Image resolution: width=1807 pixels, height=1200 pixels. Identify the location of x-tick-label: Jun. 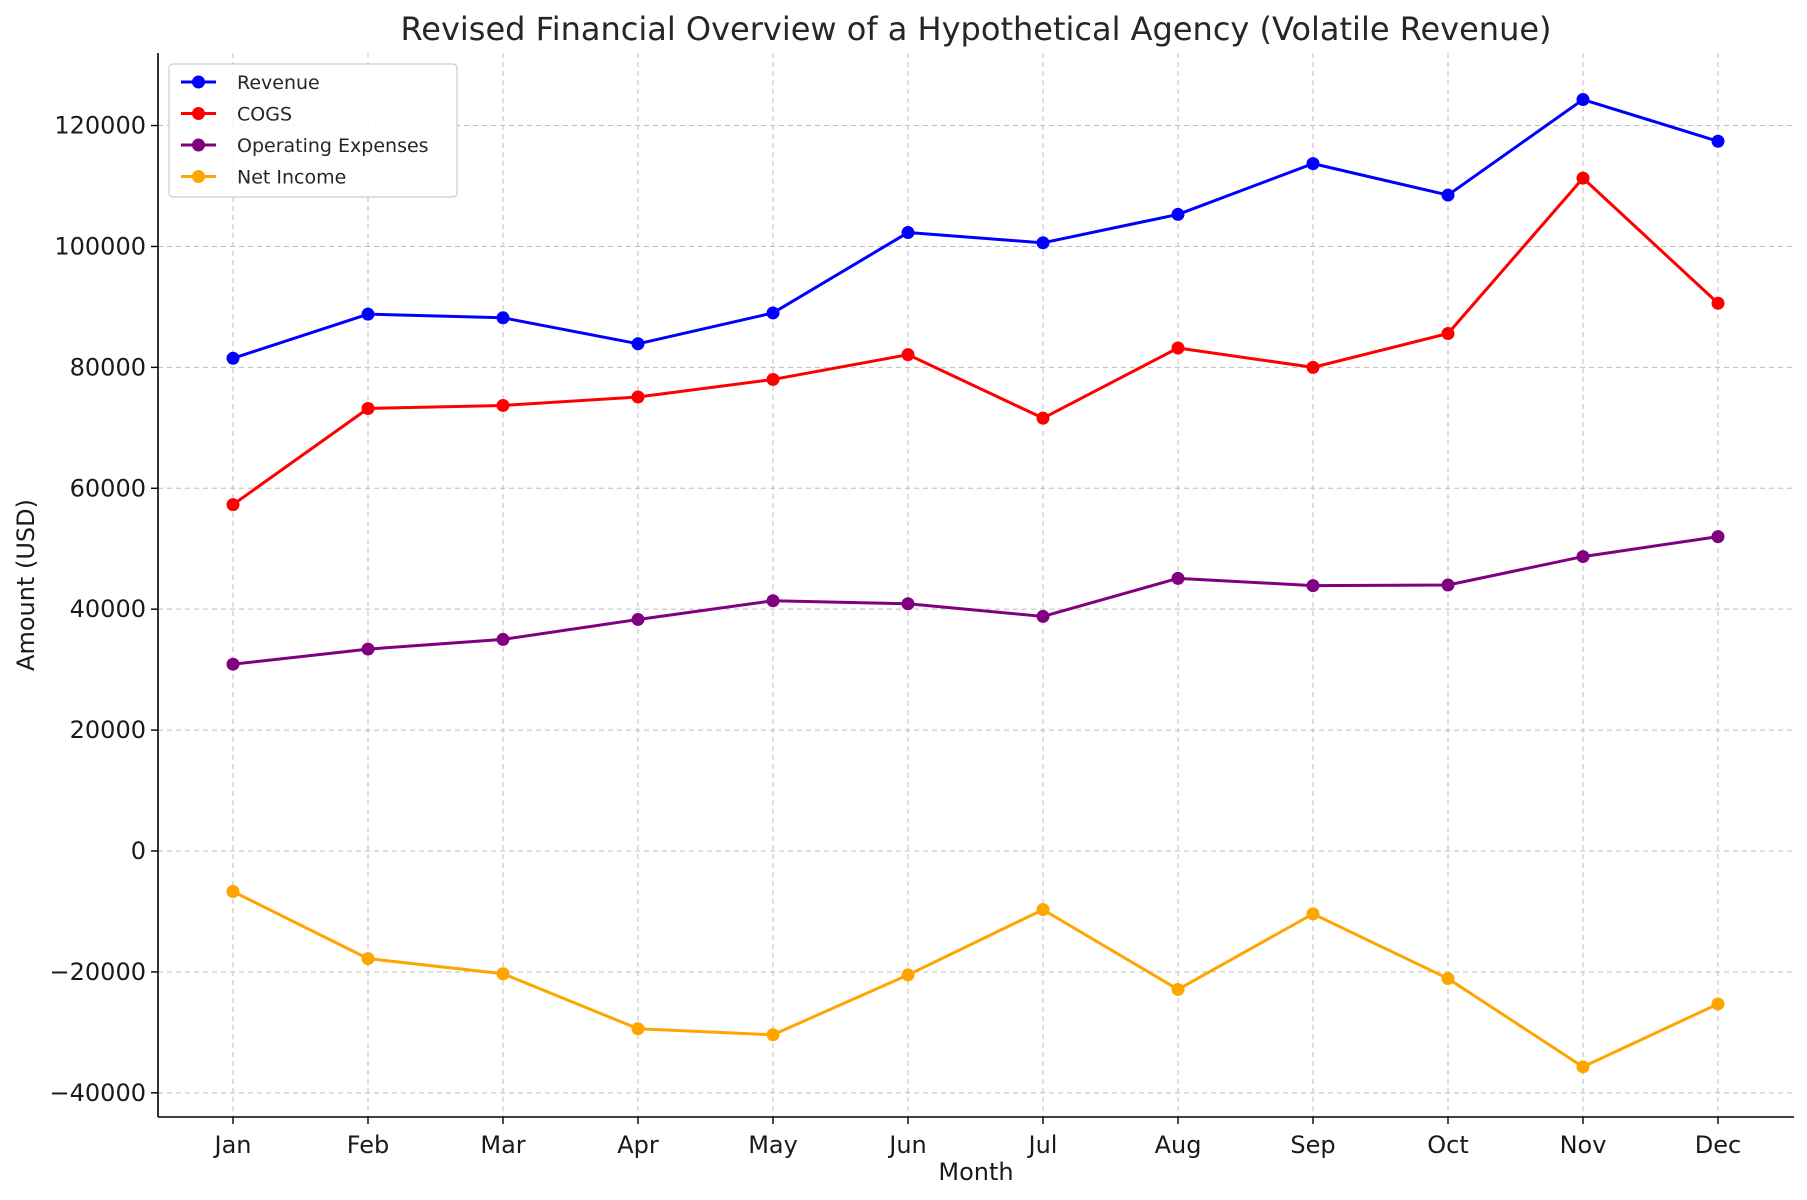
(907, 1145).